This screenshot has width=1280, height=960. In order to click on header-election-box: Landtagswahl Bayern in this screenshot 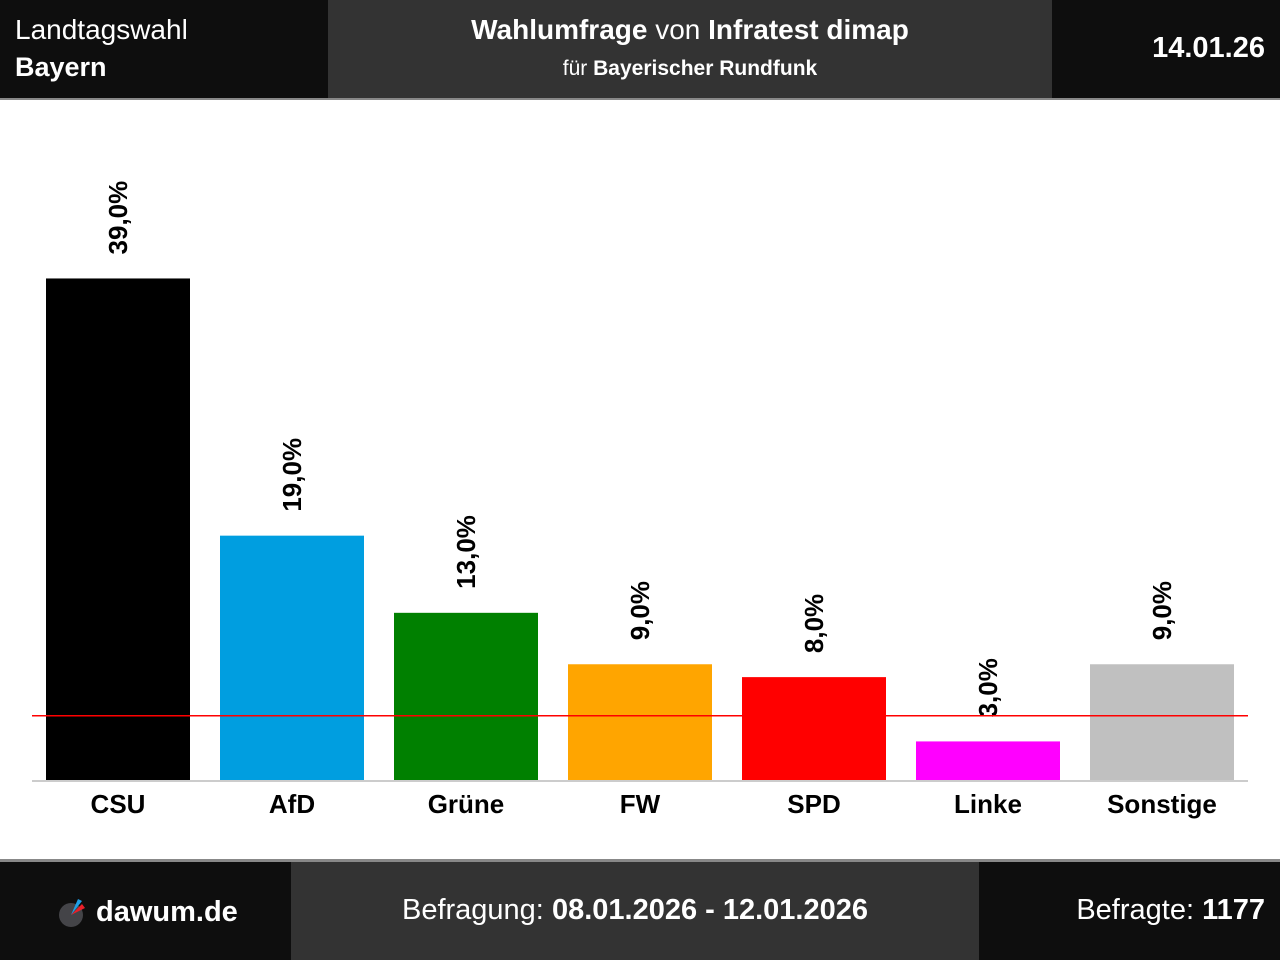, I will do `click(164, 49)`.